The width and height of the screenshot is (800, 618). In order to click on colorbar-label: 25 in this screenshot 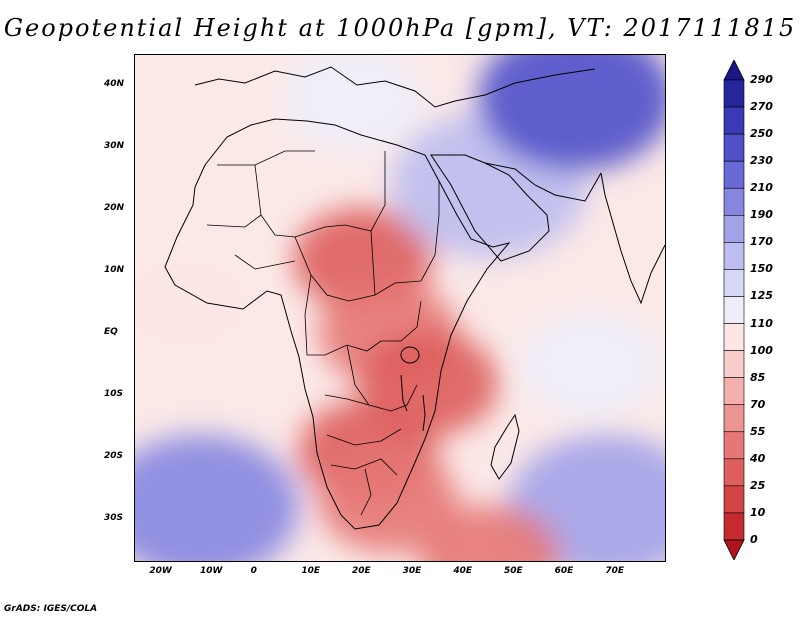, I will do `click(758, 485)`.